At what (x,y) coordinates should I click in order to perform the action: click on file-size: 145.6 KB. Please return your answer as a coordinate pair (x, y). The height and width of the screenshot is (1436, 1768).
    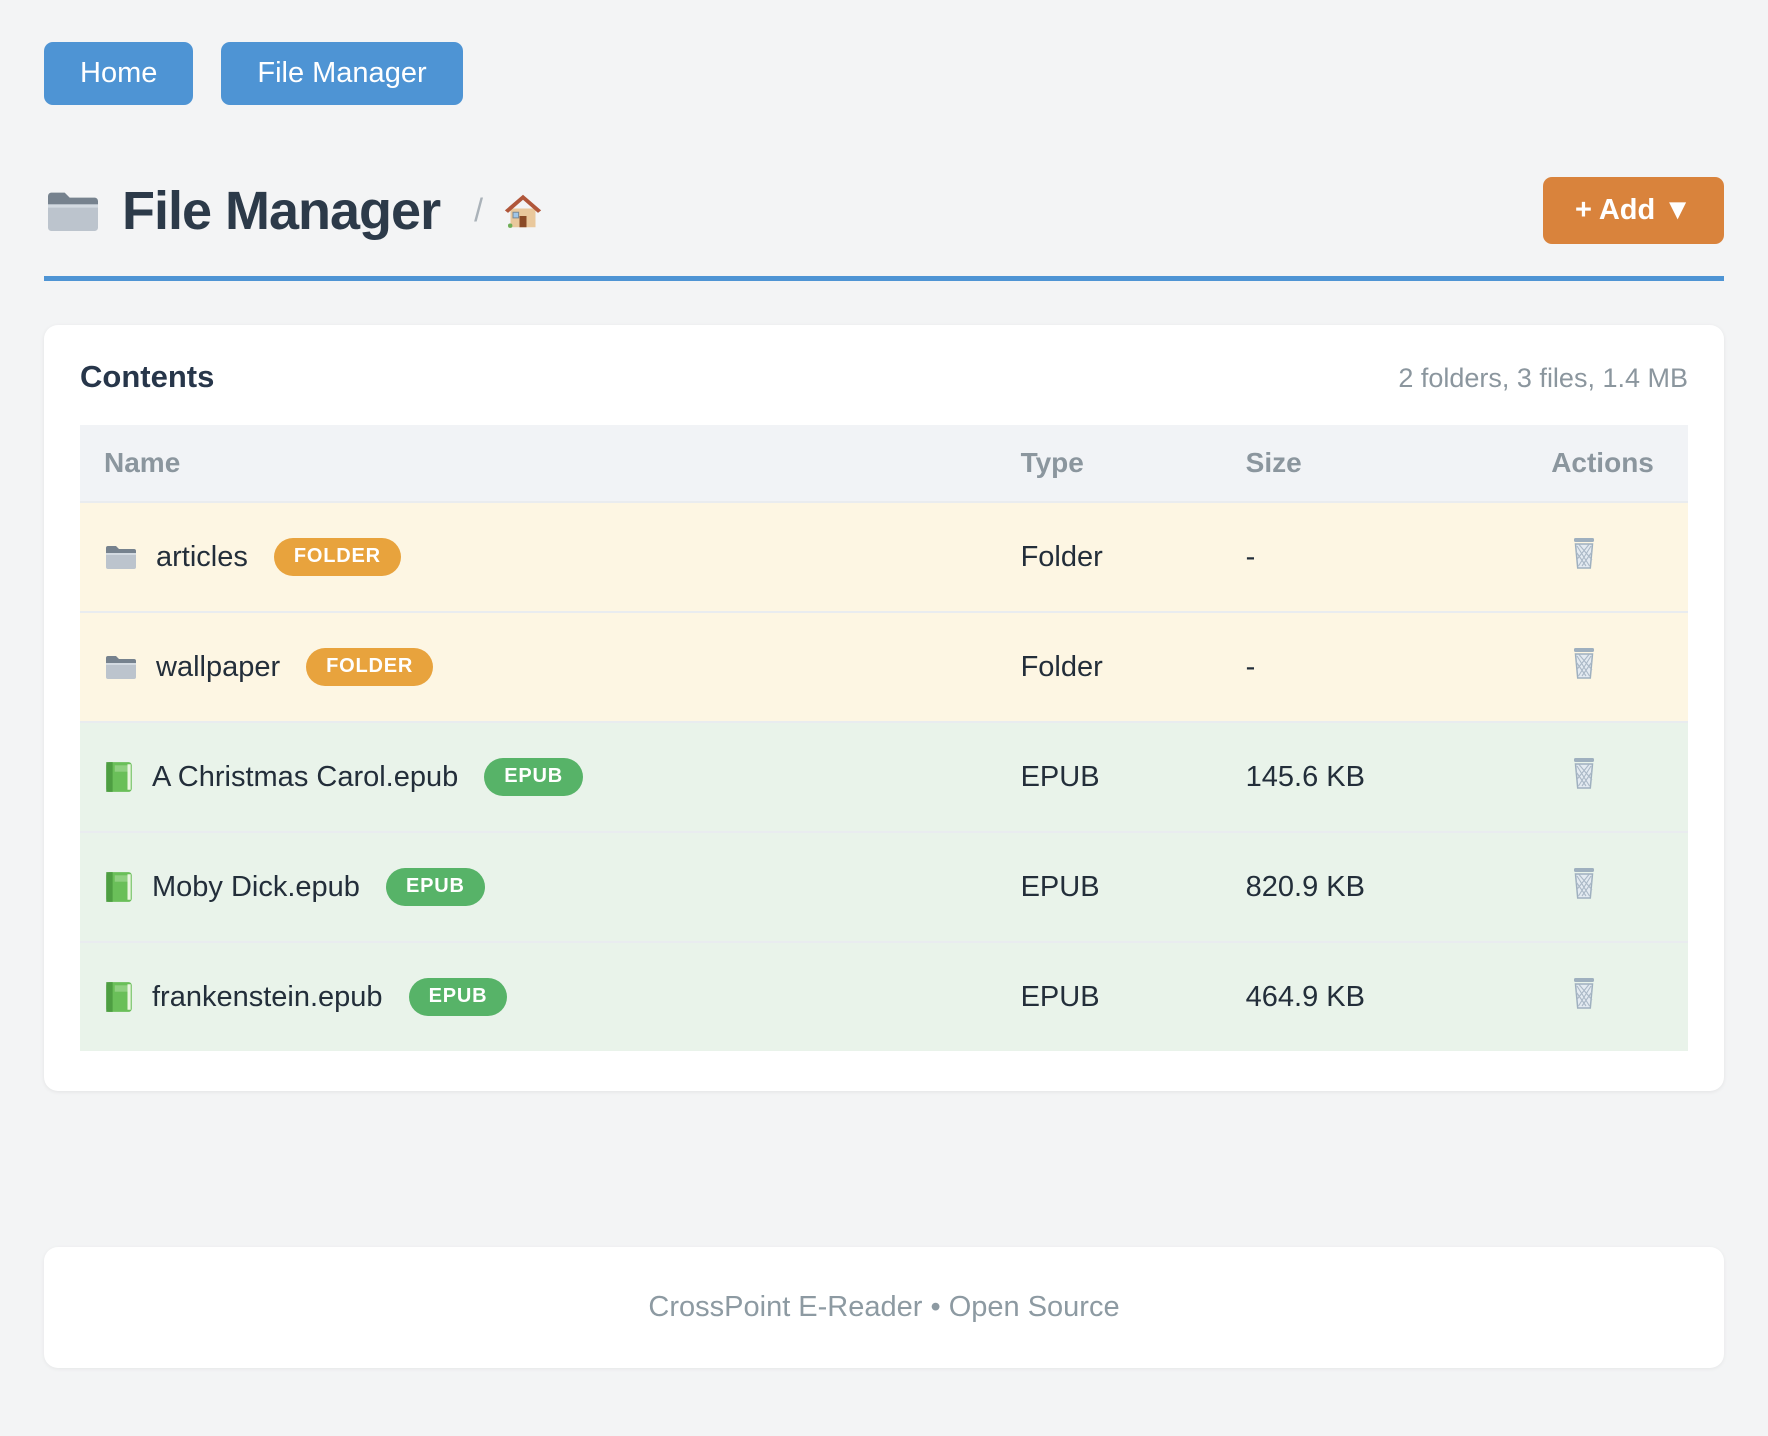
    Looking at the image, I should click on (1305, 776).